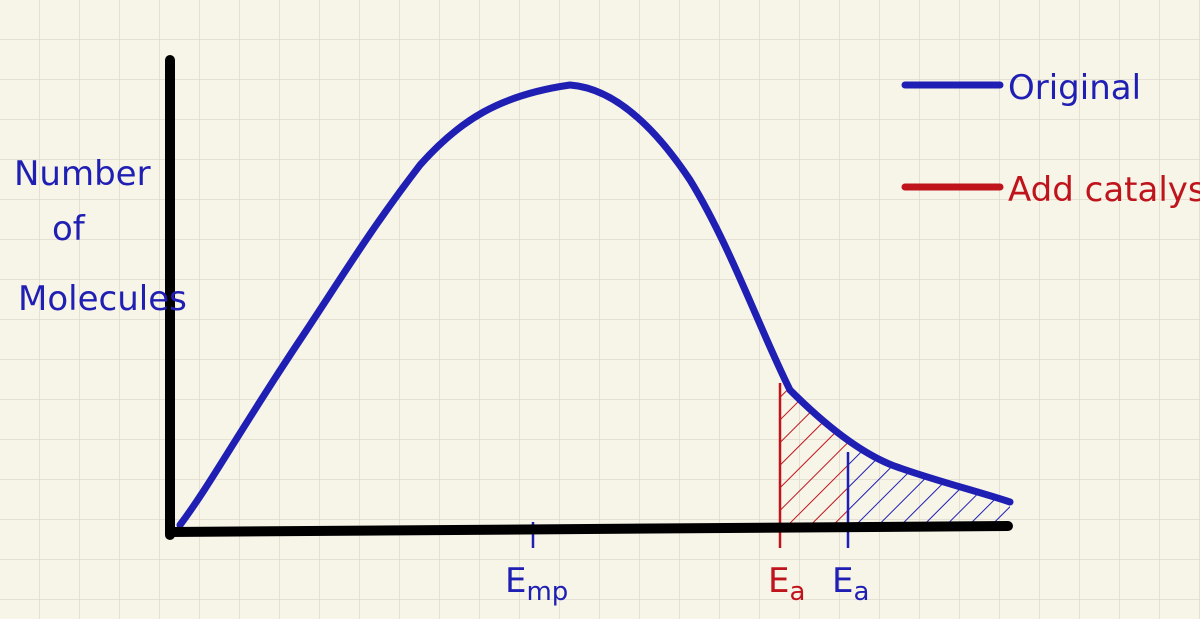 Image resolution: width=1200 pixels, height=619 pixels. I want to click on marker-label: Emp, so click(536, 584).